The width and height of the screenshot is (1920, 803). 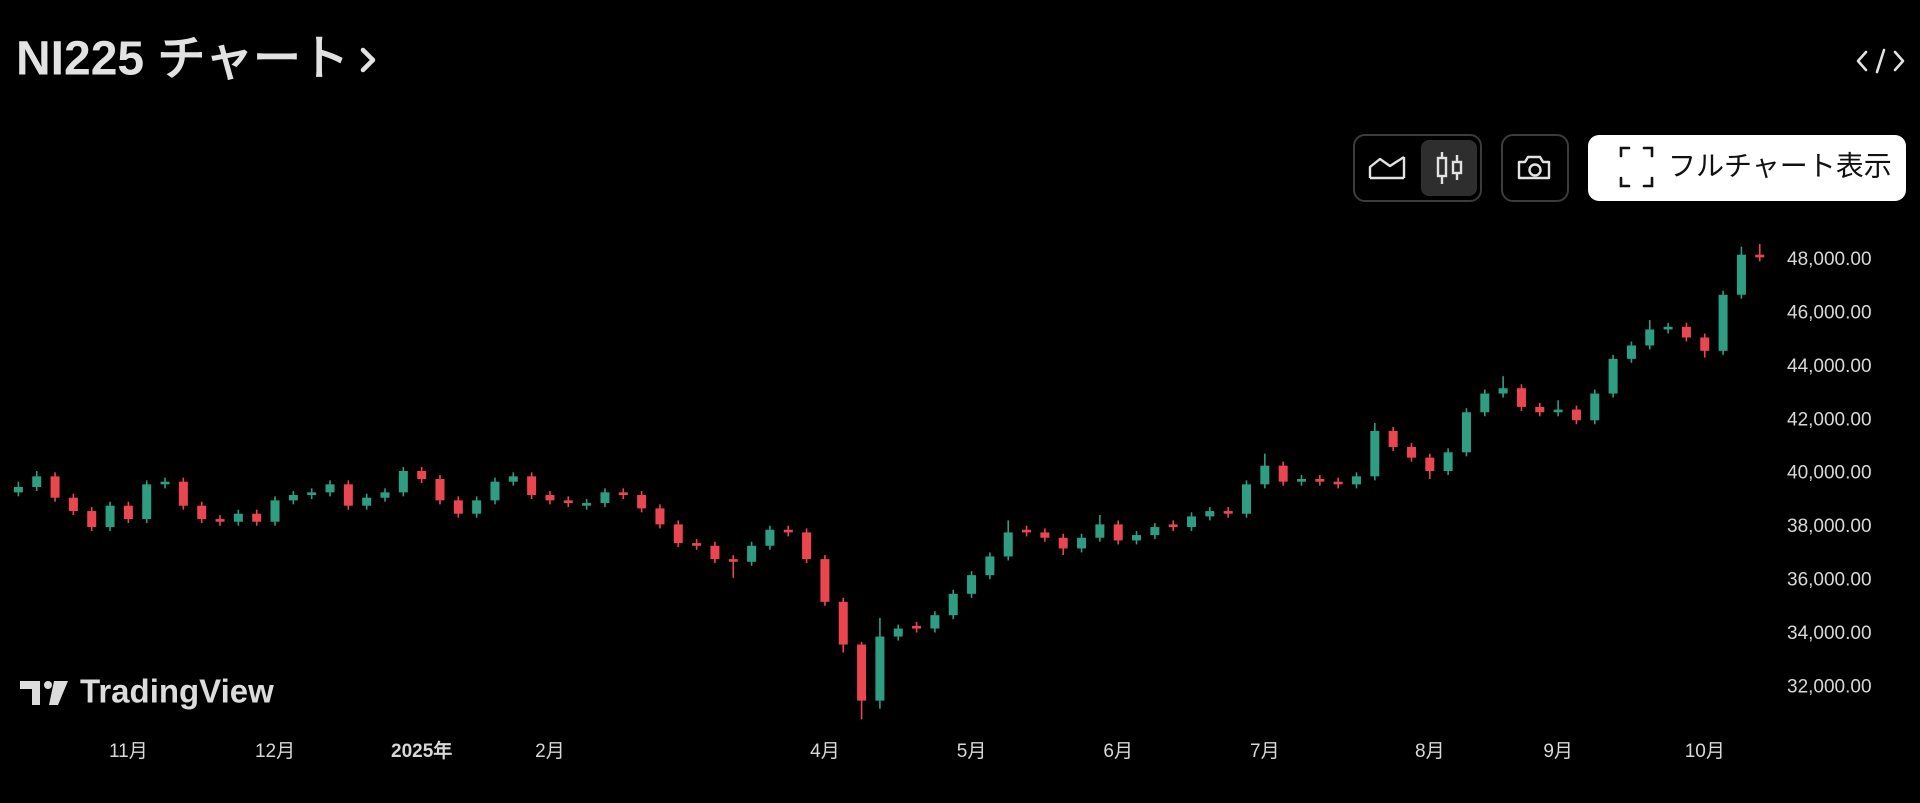 I want to click on candle-icon, so click(x=1449, y=168).